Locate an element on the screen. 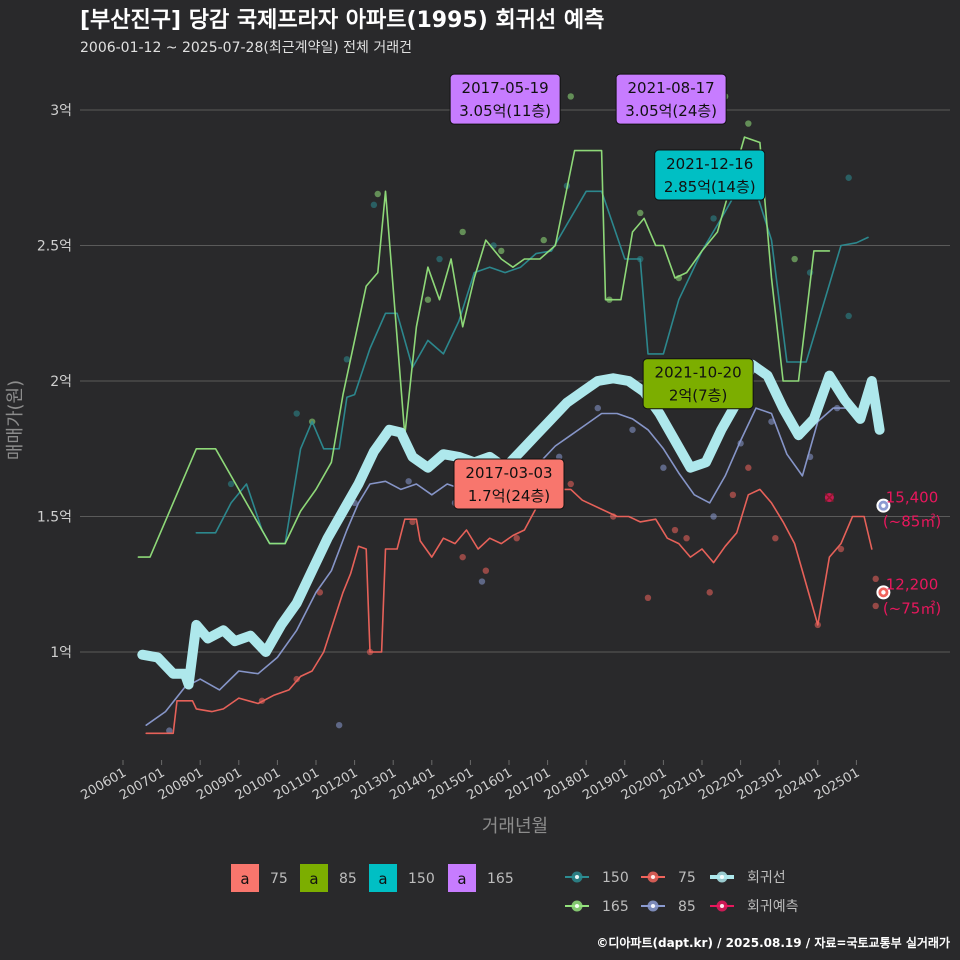 Image resolution: width=960 pixels, height=960 pixels. annotation-date-2: 2021-12-16 is located at coordinates (709, 164).